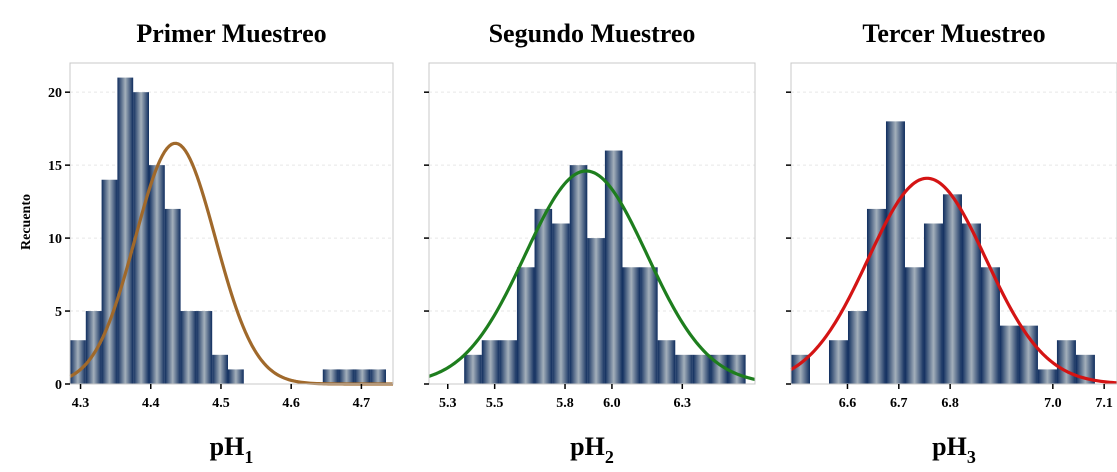 This screenshot has width=1117, height=472. What do you see at coordinates (55, 93) in the screenshot?
I see `y-tick-label: 20` at bounding box center [55, 93].